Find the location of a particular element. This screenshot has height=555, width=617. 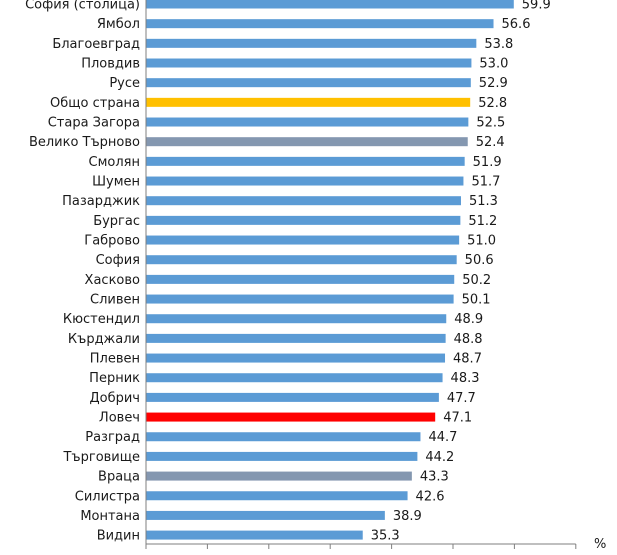

bar-row: Плевен 48.7 is located at coordinates (286, 359).